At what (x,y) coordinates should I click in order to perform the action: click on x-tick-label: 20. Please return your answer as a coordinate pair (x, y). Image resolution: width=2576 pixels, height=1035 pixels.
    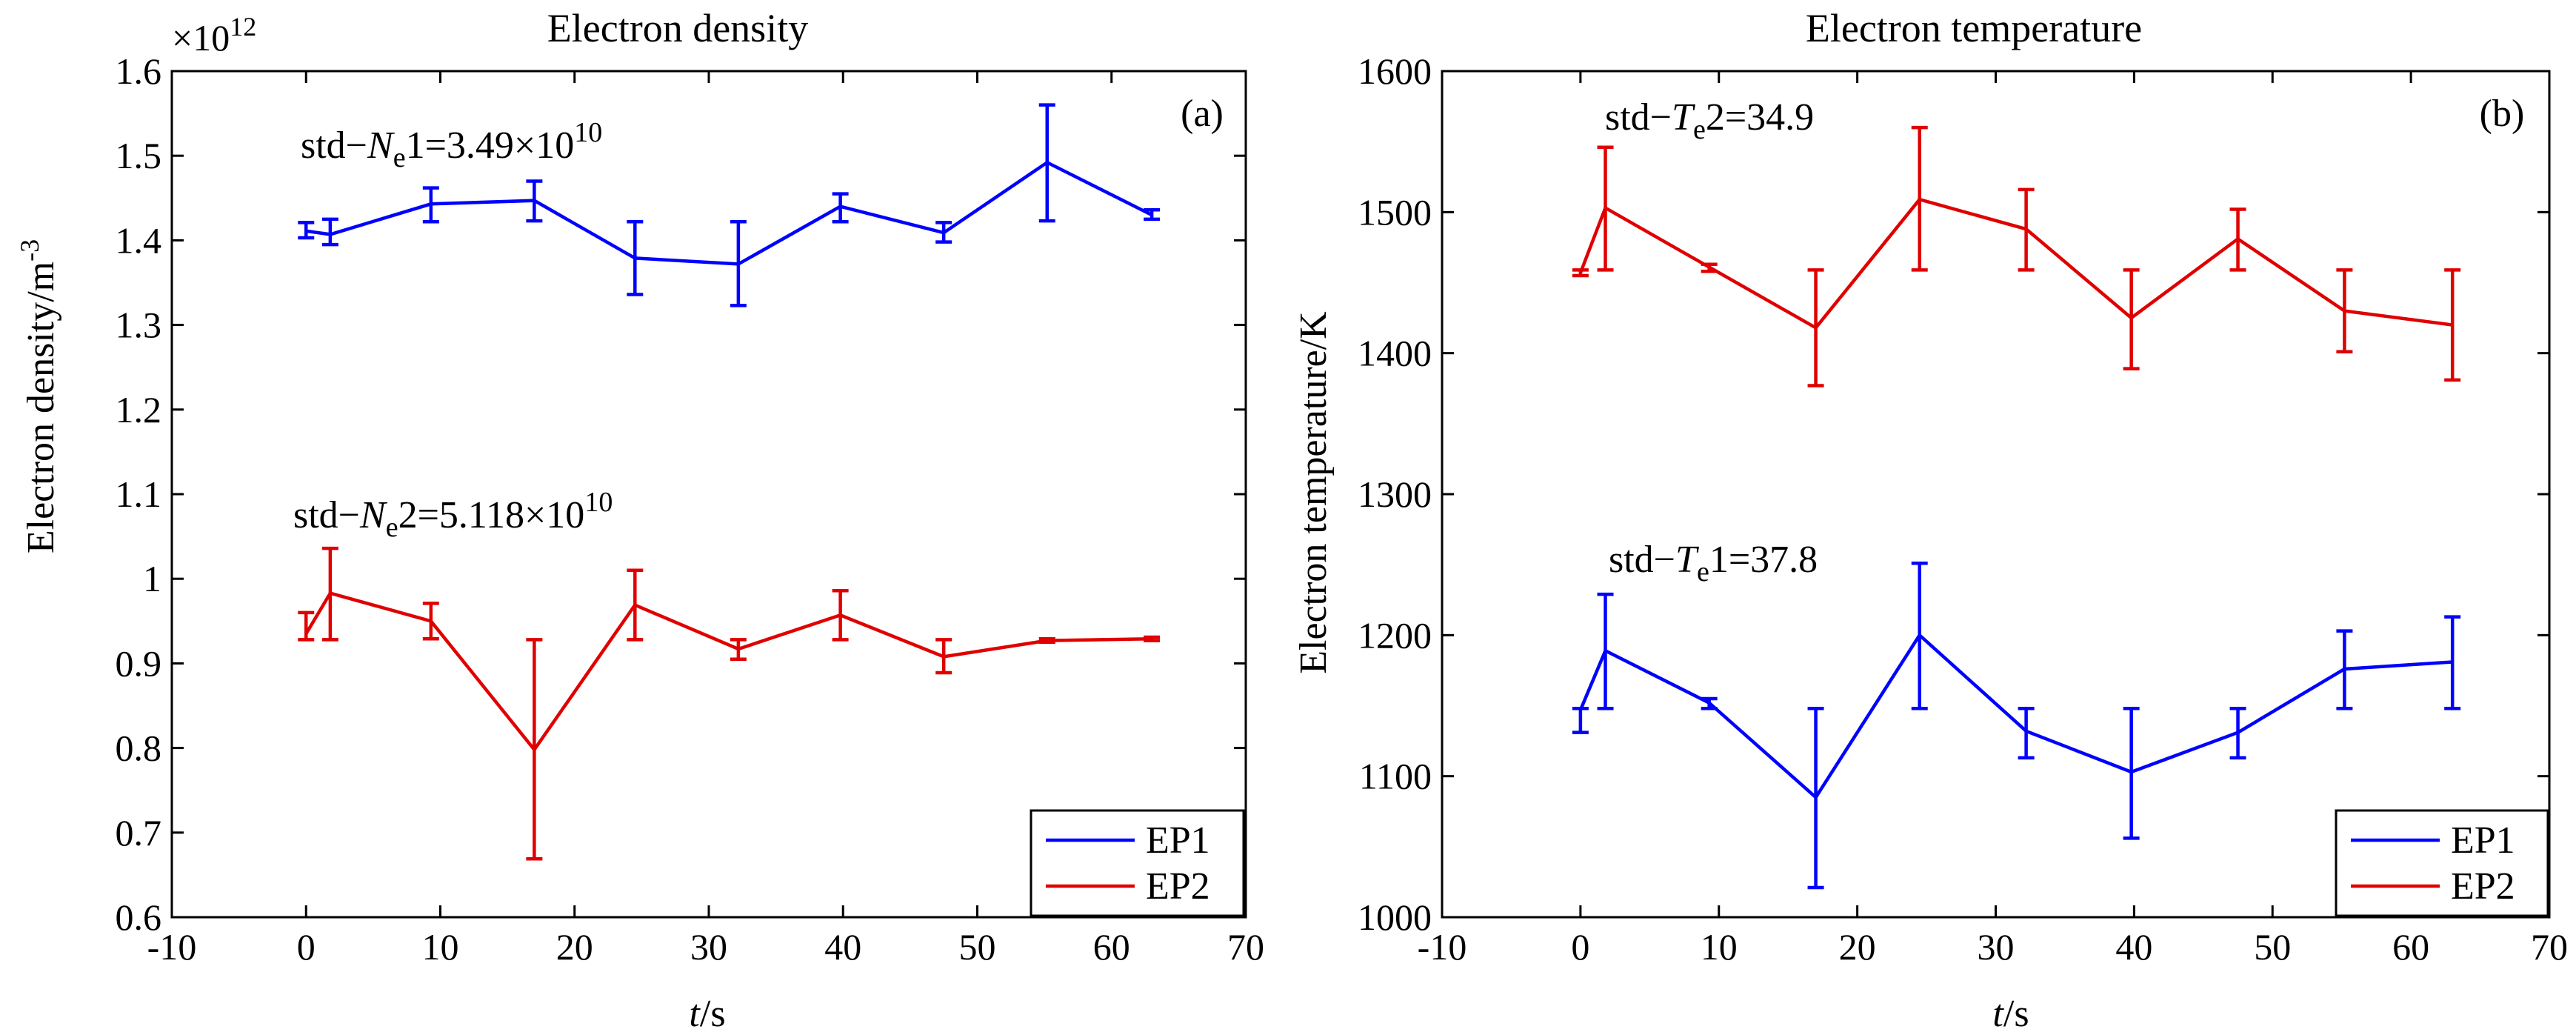
    Looking at the image, I should click on (1857, 947).